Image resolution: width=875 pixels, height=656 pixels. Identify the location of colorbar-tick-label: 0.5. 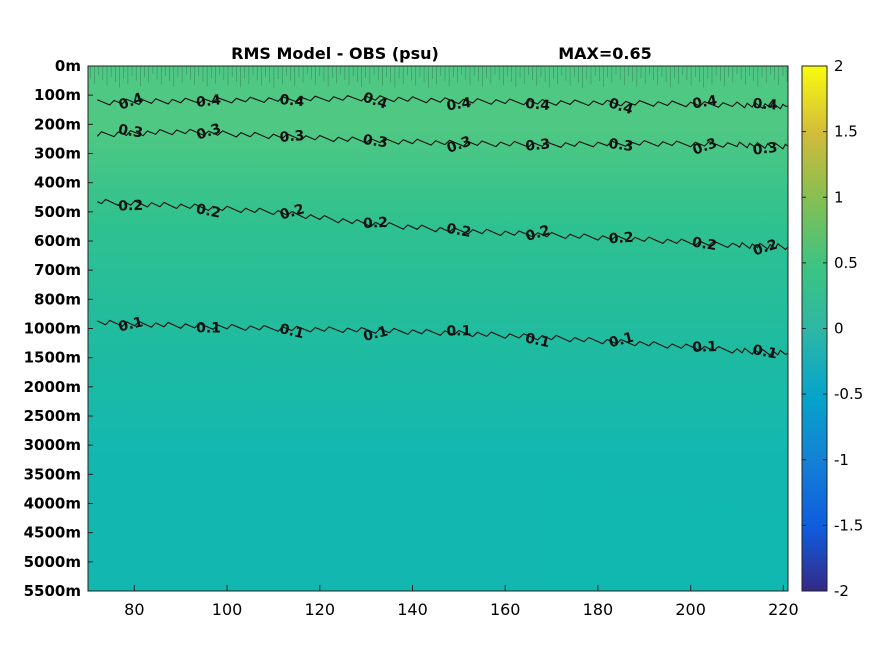
(846, 263).